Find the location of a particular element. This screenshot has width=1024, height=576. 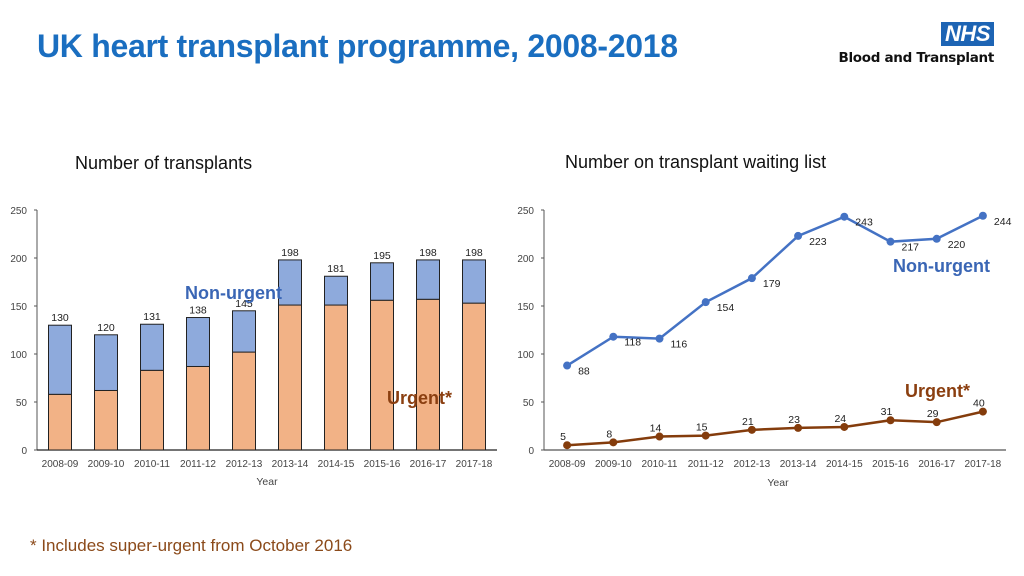

line-x-tick-label: 2013-14 is located at coordinates (798, 464).